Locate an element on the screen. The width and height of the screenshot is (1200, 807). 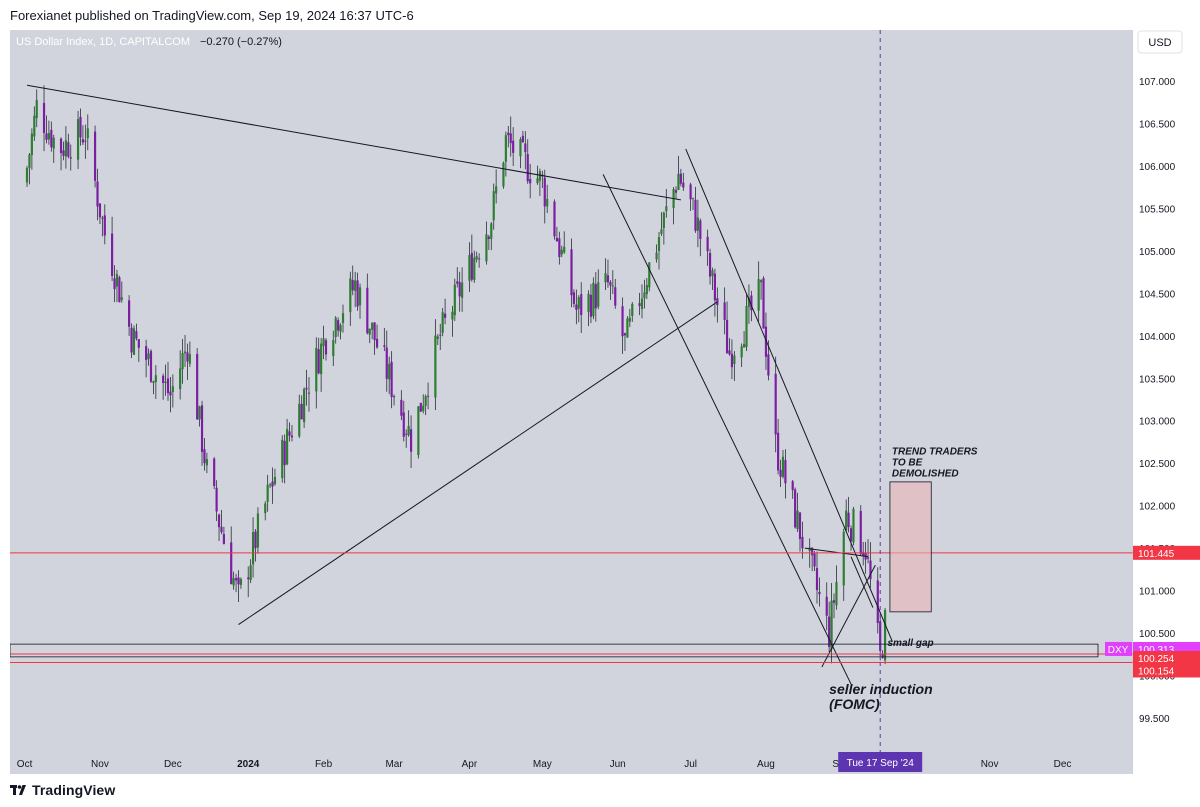
currency-button is located at coordinates (1160, 42).